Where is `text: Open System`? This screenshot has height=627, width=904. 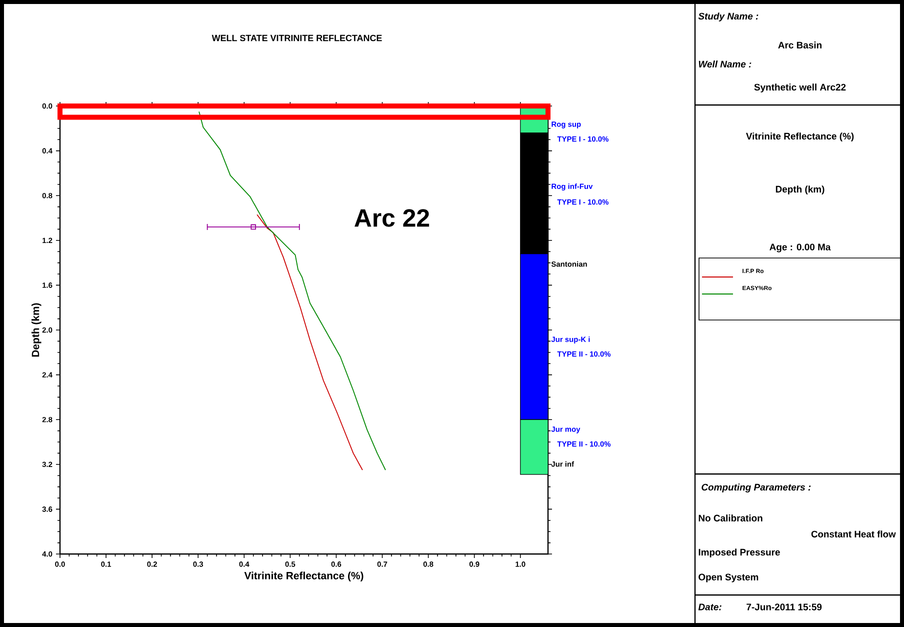 text: Open System is located at coordinates (728, 578).